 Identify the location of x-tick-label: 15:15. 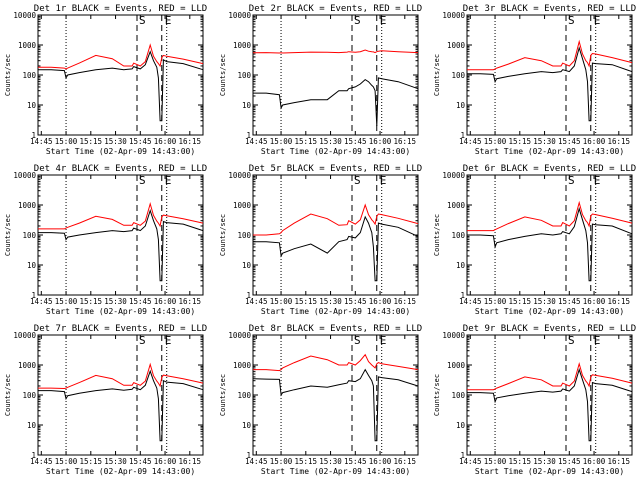
(306, 301).